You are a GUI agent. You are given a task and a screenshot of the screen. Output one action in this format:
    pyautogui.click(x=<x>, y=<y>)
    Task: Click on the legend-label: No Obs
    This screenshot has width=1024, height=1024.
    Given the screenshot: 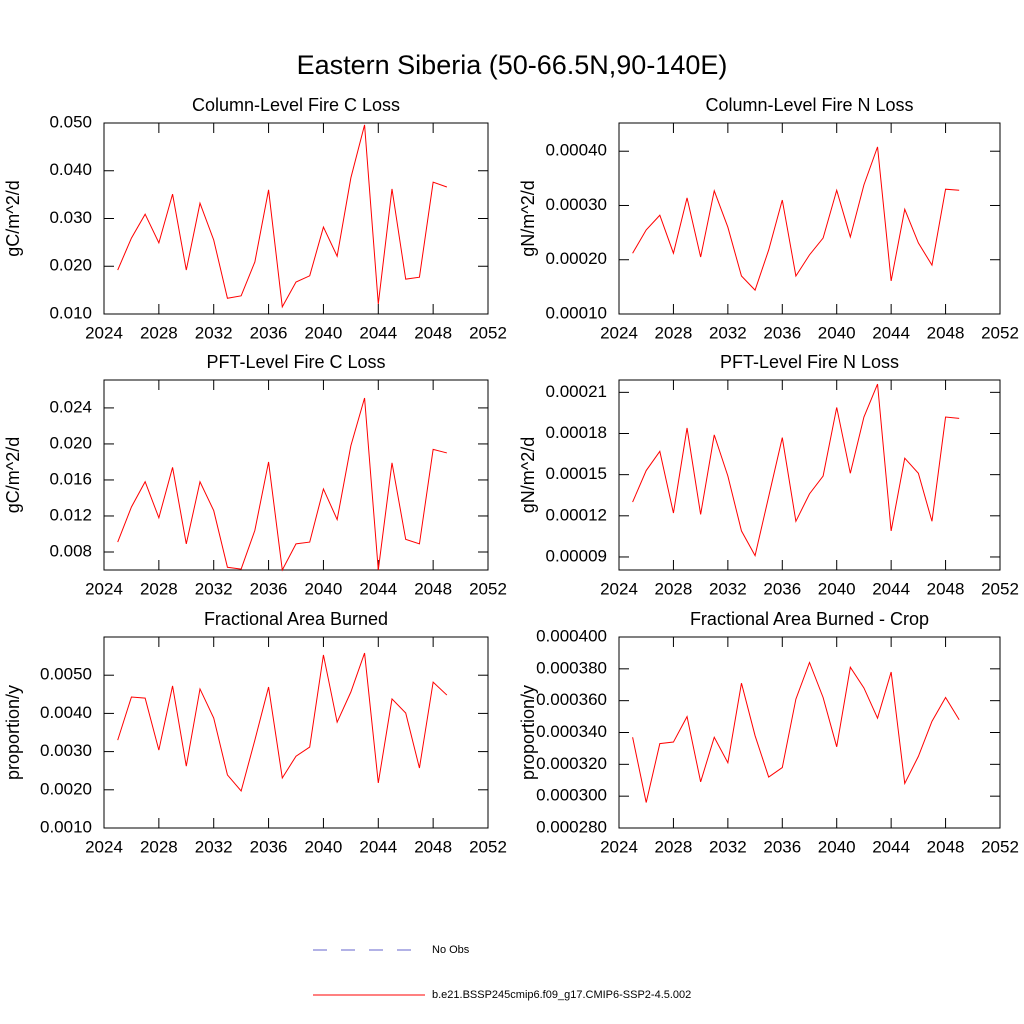 What is the action you would take?
    pyautogui.click(x=451, y=950)
    